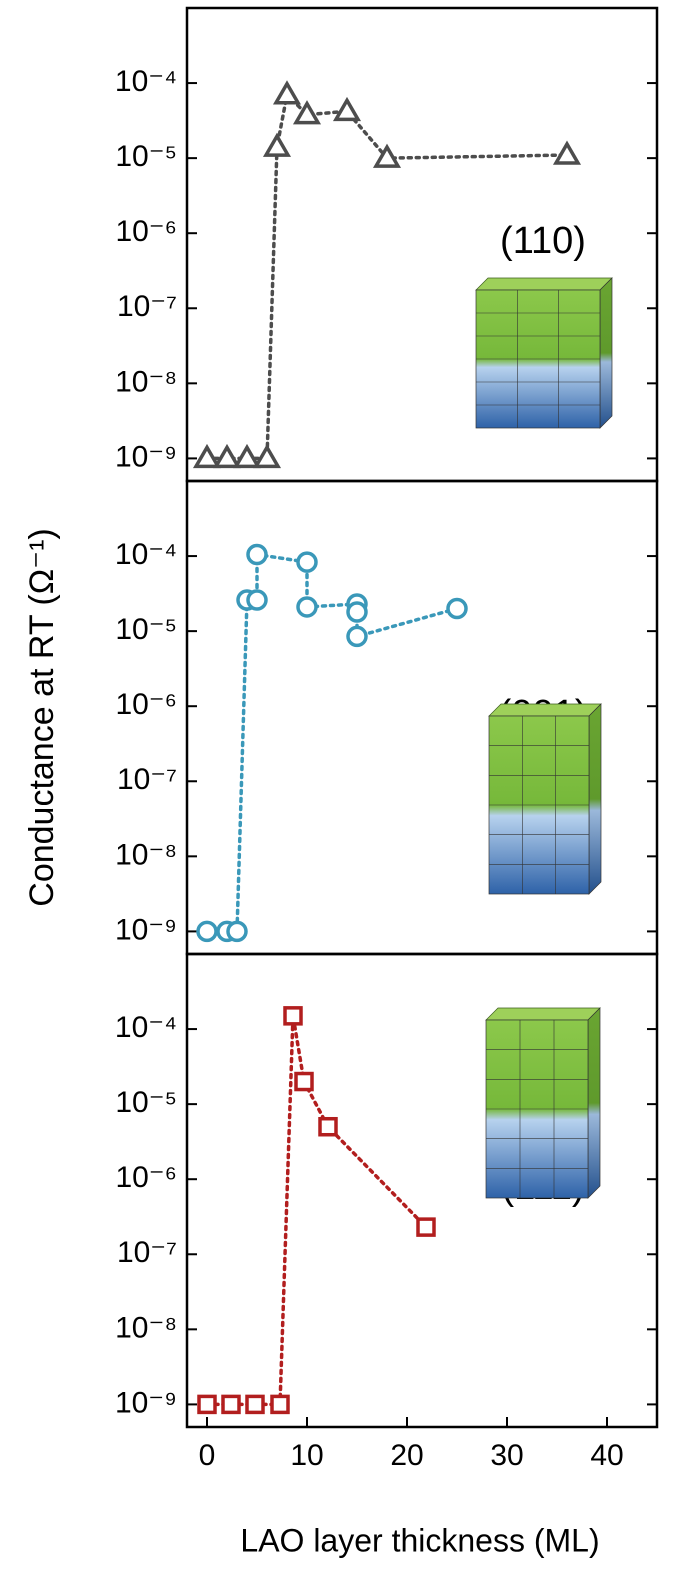  I want to click on x-axis-label: LAO layer thickness (ML), so click(419, 1540).